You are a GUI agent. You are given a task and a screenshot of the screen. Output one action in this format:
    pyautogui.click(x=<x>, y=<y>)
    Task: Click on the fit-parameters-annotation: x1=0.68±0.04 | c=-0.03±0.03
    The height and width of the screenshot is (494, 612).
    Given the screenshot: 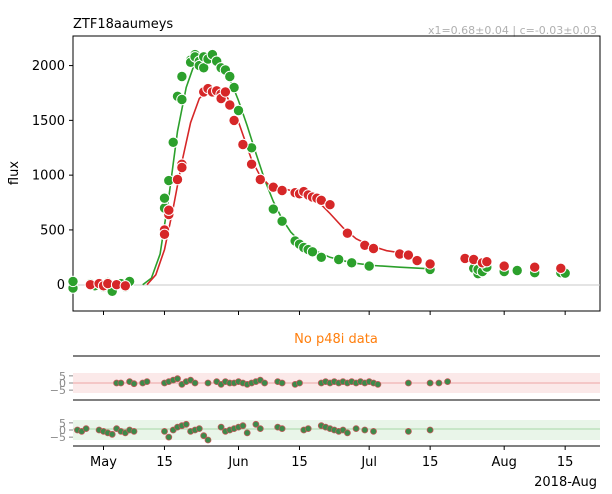 What is the action you would take?
    pyautogui.click(x=512, y=30)
    